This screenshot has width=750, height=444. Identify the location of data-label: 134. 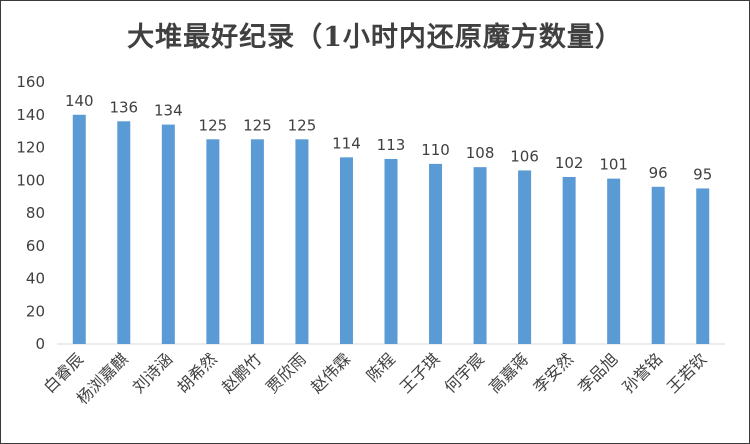
(168, 111).